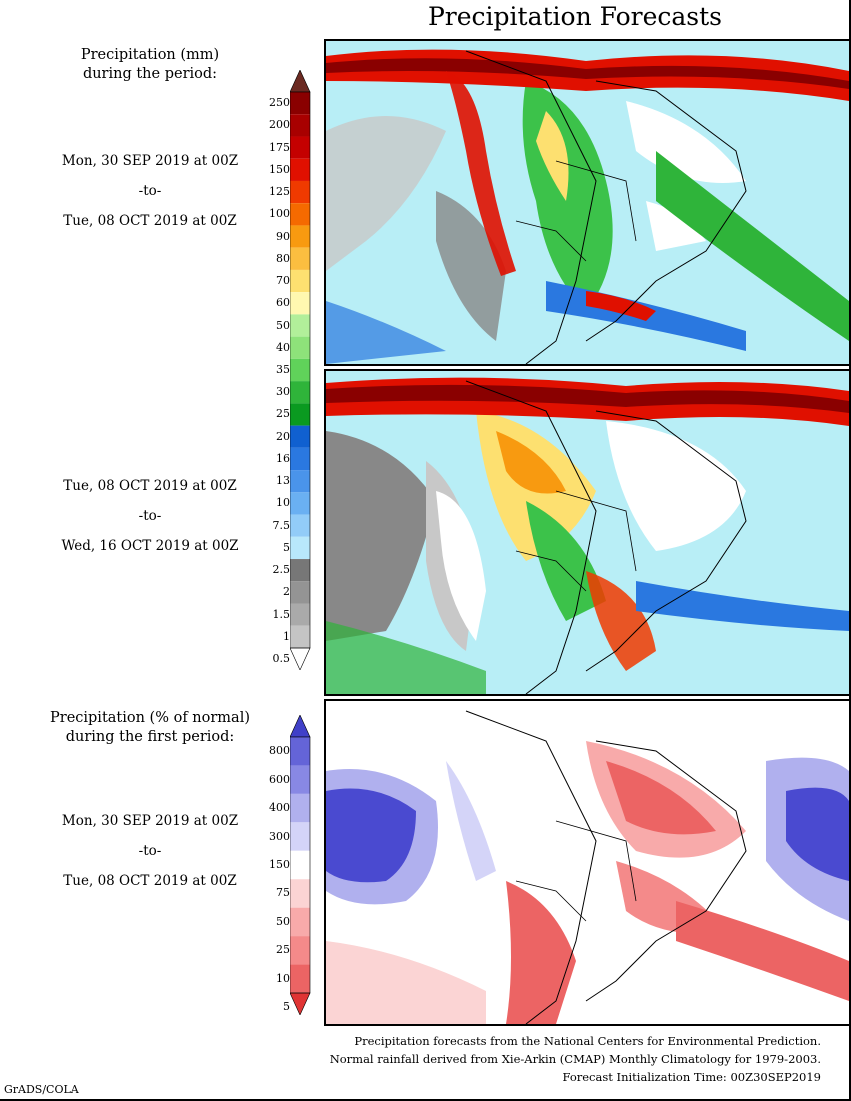 The width and height of the screenshot is (851, 1101). What do you see at coordinates (279, 214) in the screenshot?
I see `colorbar-label: 100` at bounding box center [279, 214].